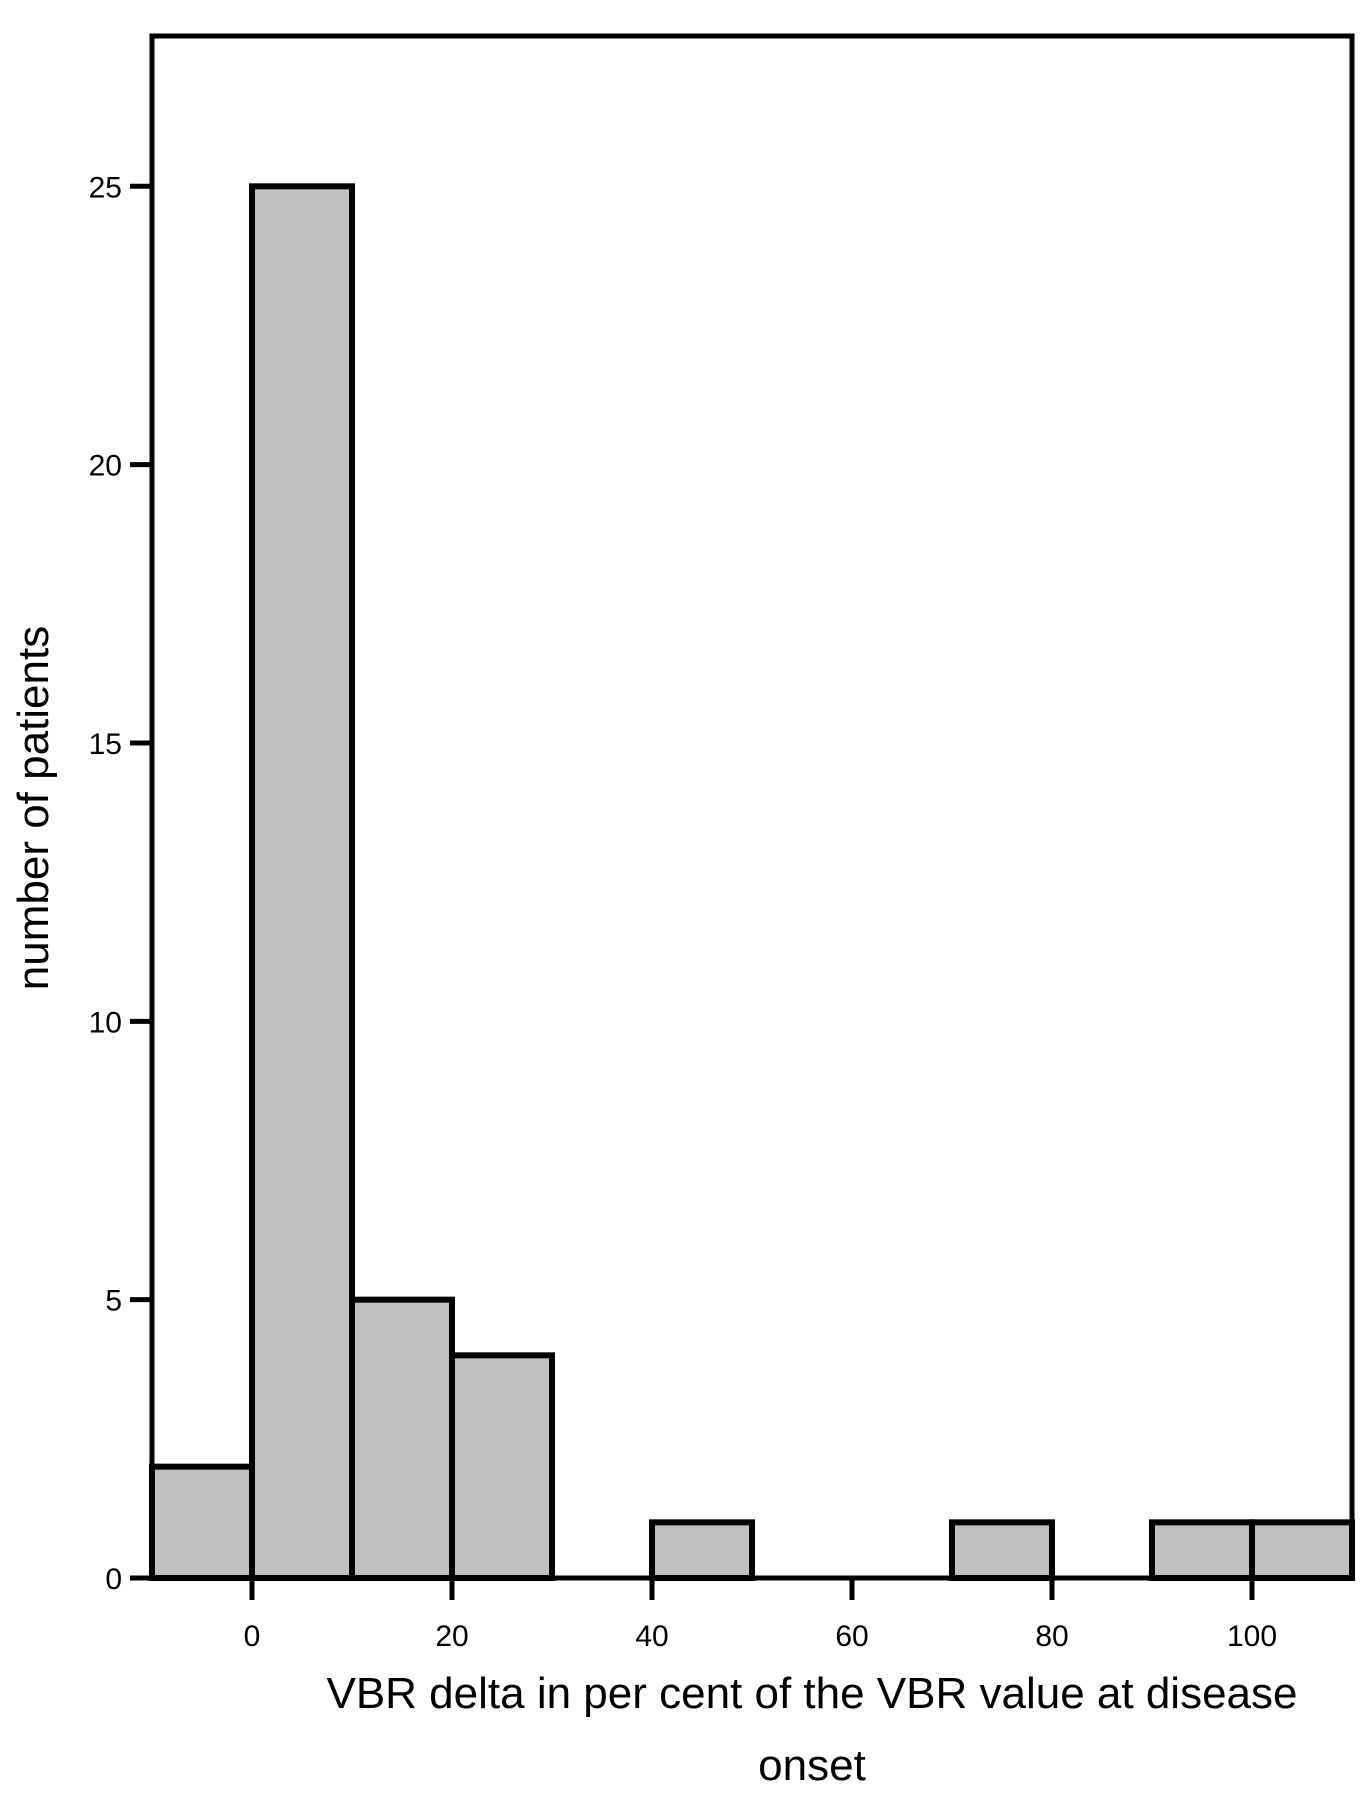  What do you see at coordinates (105, 1022) in the screenshot?
I see `y-tick-label: 10` at bounding box center [105, 1022].